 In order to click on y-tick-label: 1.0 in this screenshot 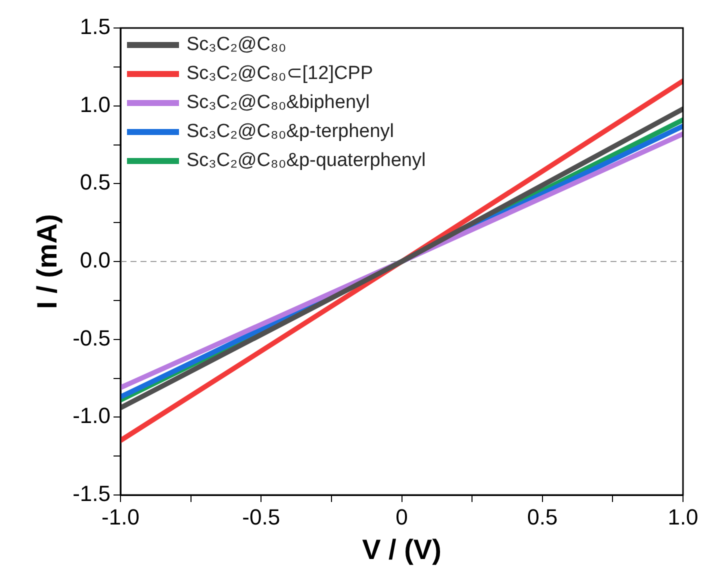, I will do `click(95, 104)`.